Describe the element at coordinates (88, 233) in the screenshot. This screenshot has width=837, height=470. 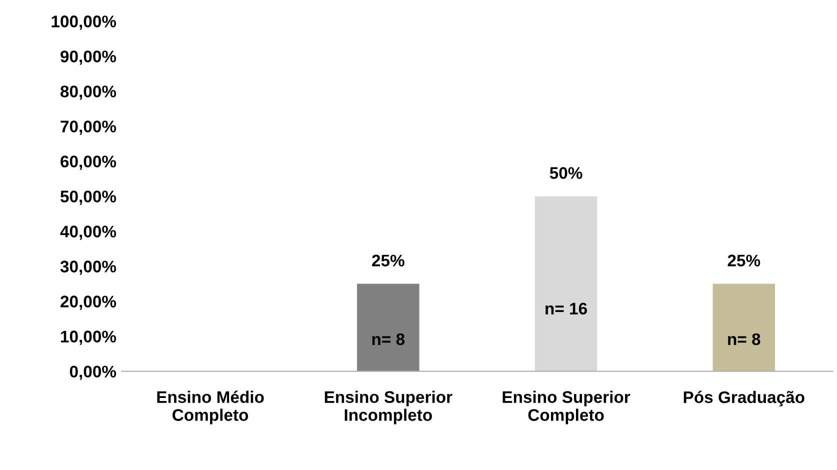
I see `y-tick-label: 40,00%` at that location.